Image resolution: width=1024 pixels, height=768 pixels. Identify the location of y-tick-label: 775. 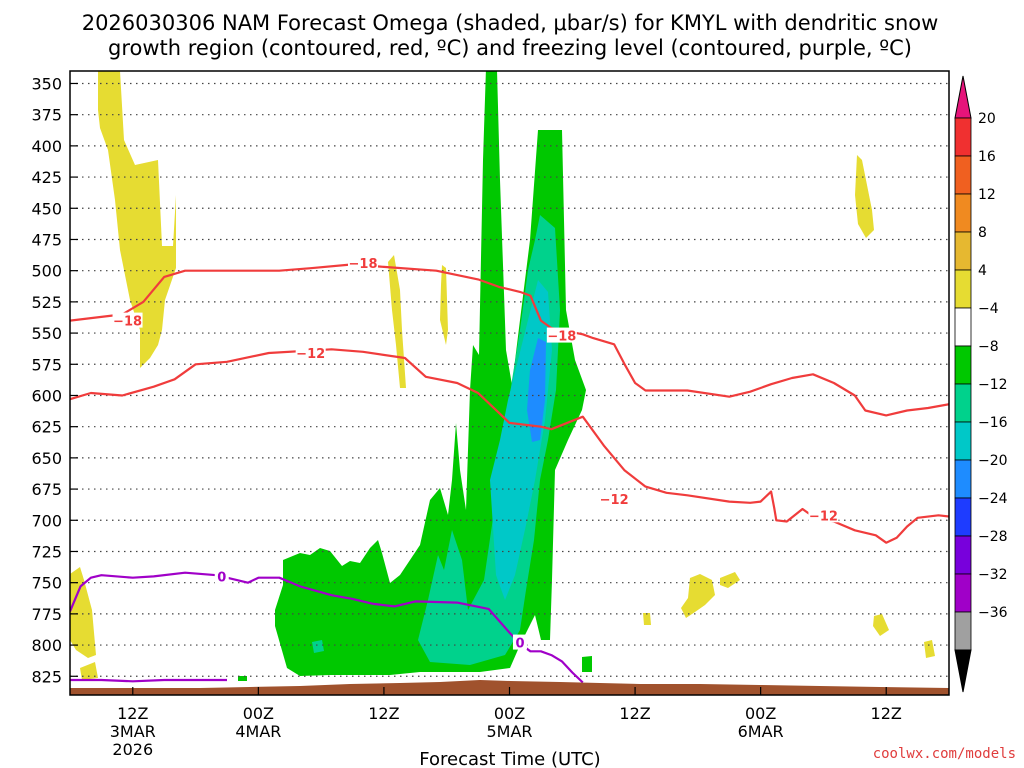
(46, 614).